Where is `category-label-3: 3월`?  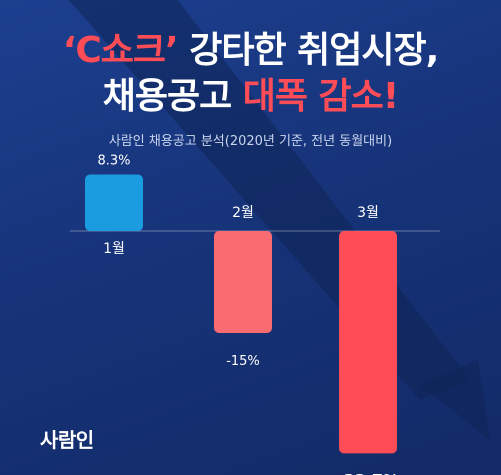
category-label-3: 3월 is located at coordinates (368, 213).